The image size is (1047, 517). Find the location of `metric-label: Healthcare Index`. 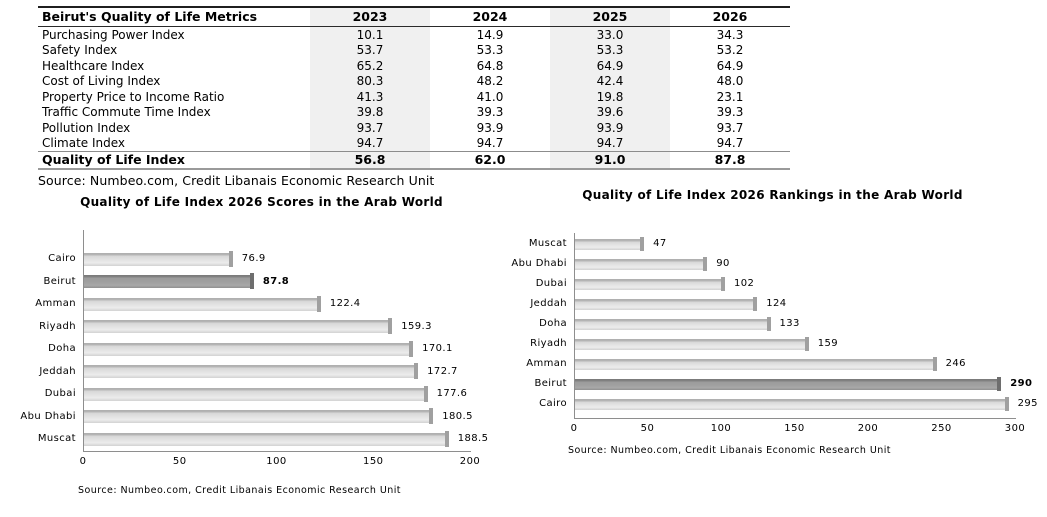

metric-label: Healthcare Index is located at coordinates (93, 65).